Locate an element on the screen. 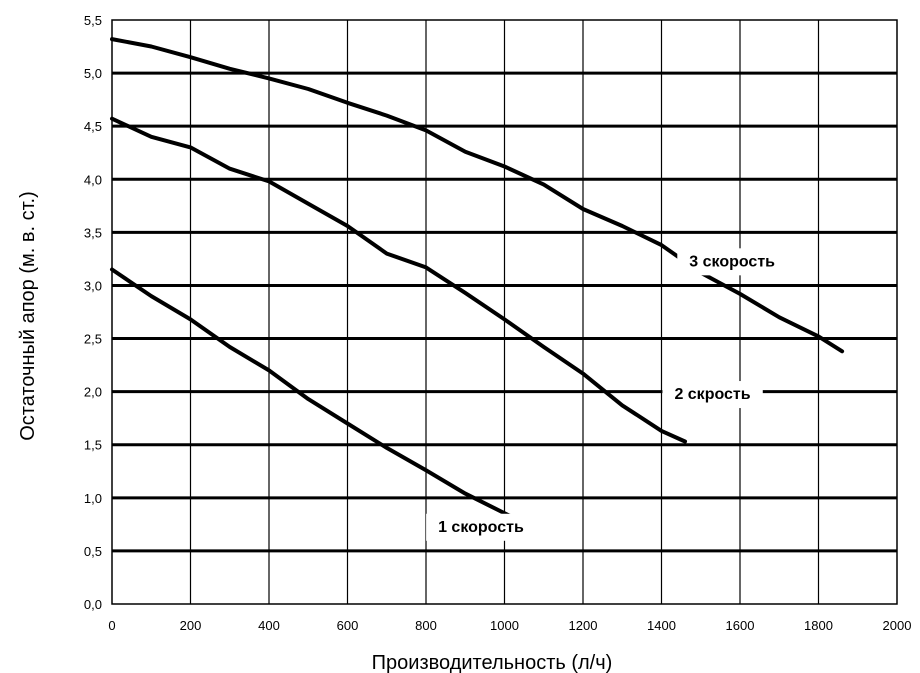 This screenshot has height=673, width=920. series-label-1: 1 скорость is located at coordinates (481, 527).